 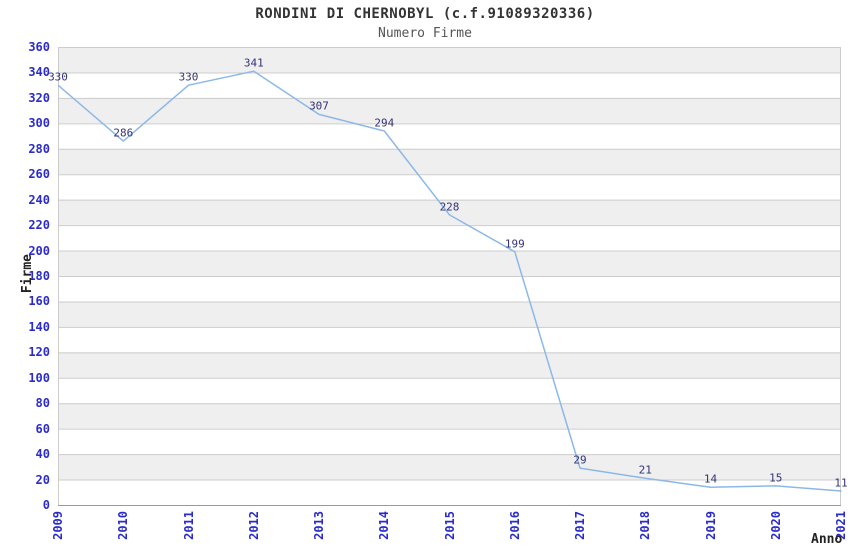 What do you see at coordinates (319, 525) in the screenshot?
I see `x-tick-label: 2013` at bounding box center [319, 525].